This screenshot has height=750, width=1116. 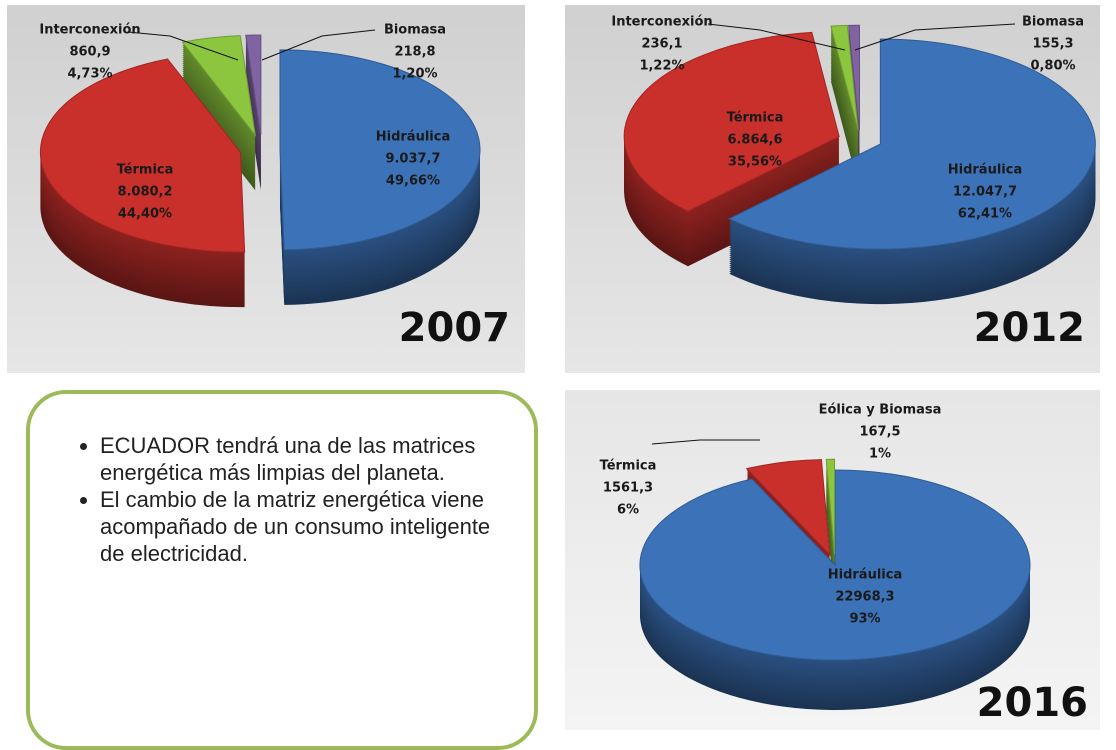 What do you see at coordinates (414, 74) in the screenshot?
I see `percent-label: 1,20%` at bounding box center [414, 74].